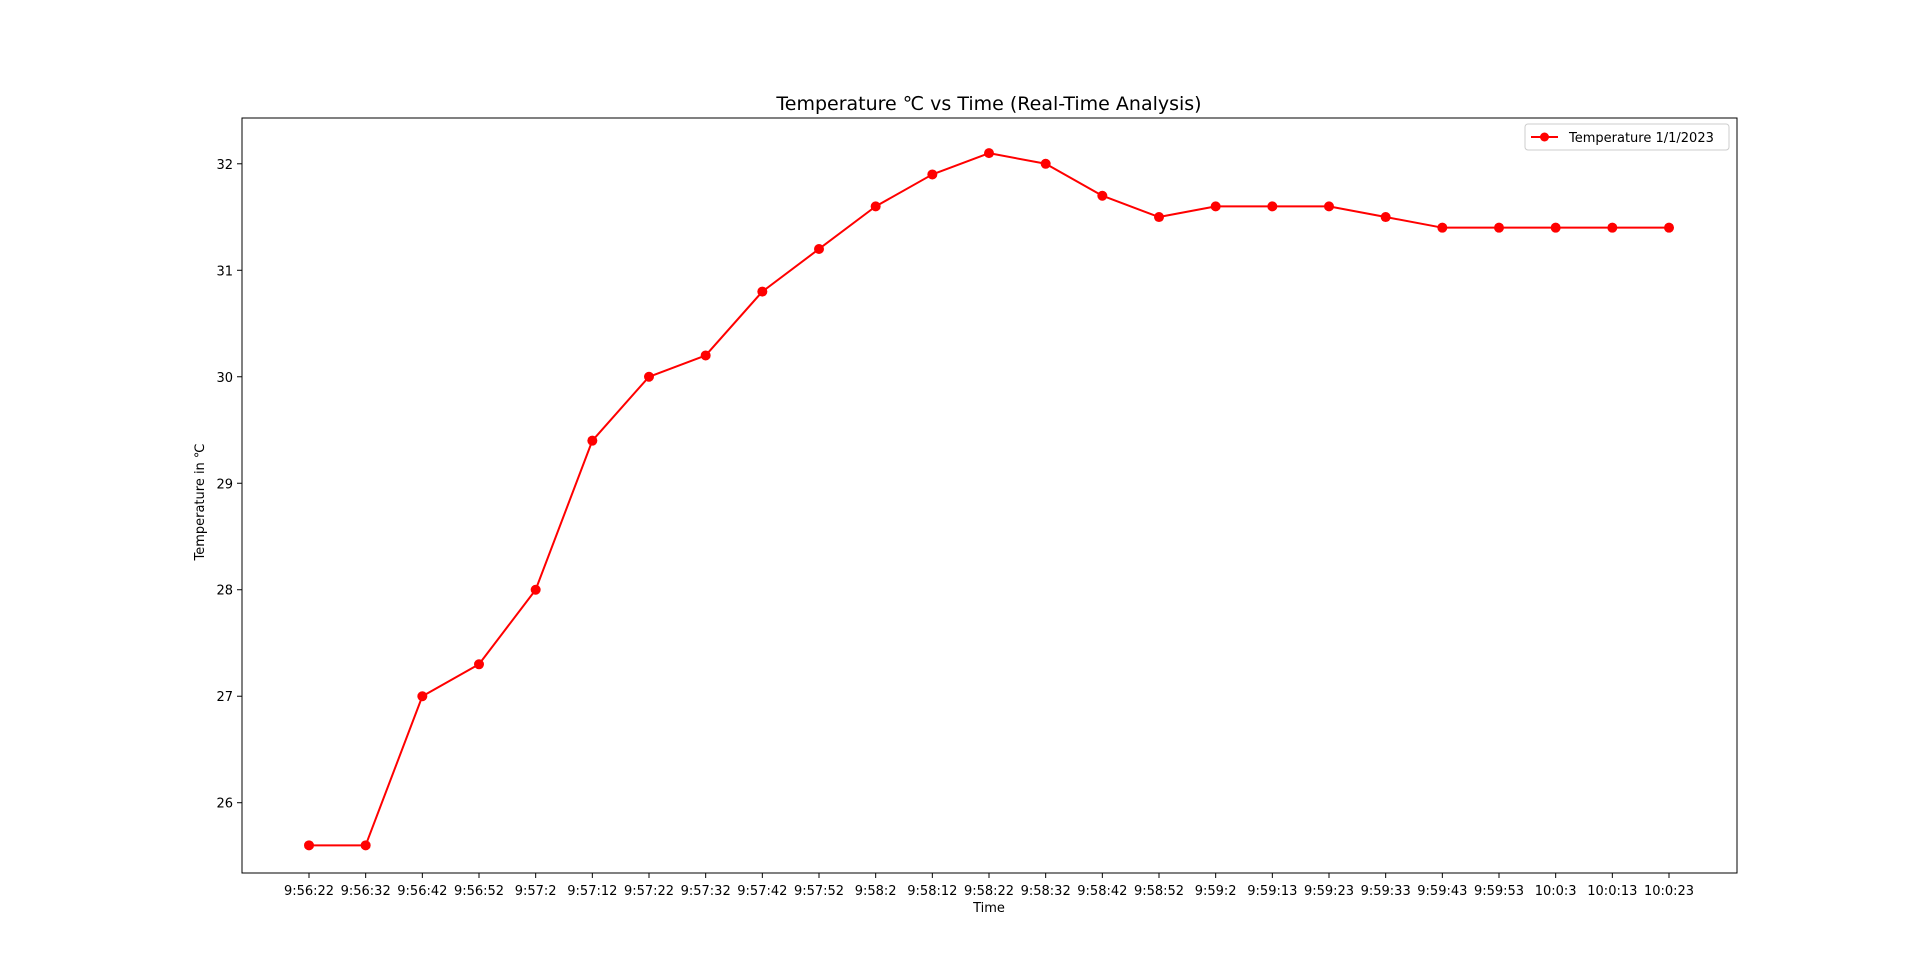 This screenshot has width=1920, height=975. I want to click on x-tick-label: 9:58:52, so click(1159, 891).